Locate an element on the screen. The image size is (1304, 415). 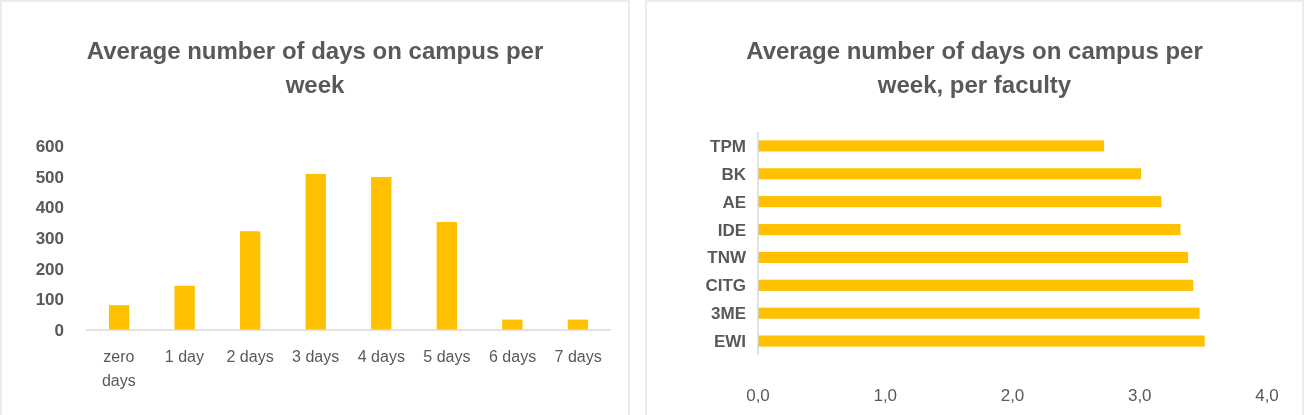
y-tick-label: 500 is located at coordinates (49, 177).